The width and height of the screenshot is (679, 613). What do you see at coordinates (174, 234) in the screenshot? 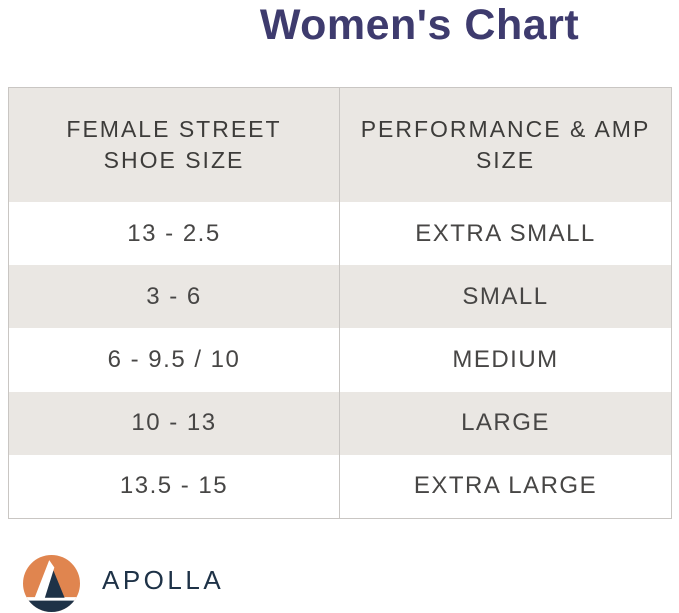
I see `table-cell-shoe-size: 13 - 2.5` at bounding box center [174, 234].